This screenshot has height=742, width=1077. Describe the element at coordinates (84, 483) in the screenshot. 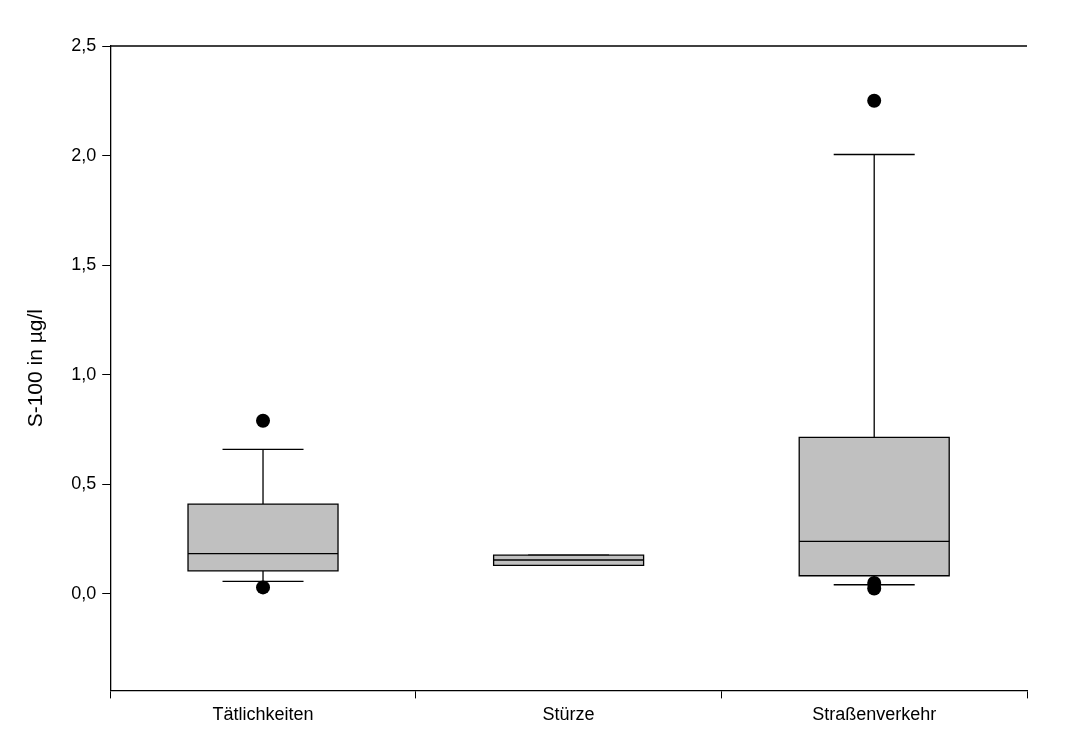

I see `y-tick-label: 0,5` at that location.